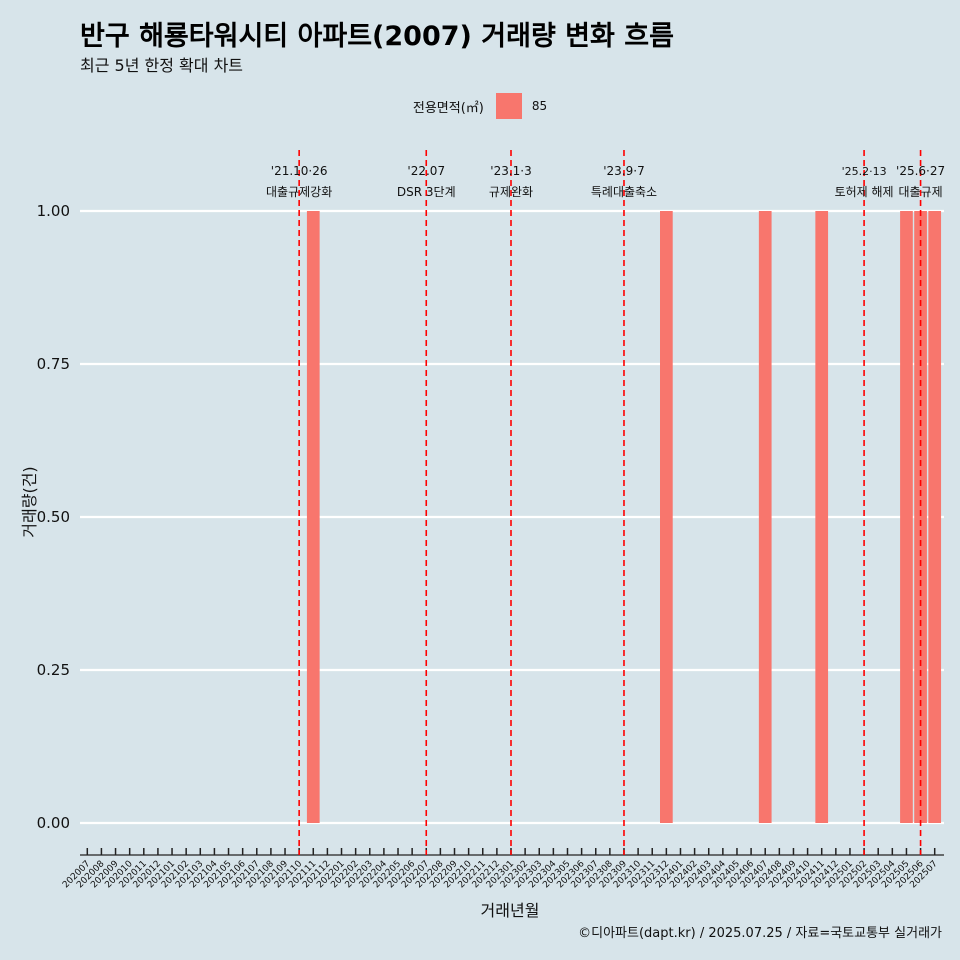 This screenshot has height=960, width=960. Describe the element at coordinates (53, 670) in the screenshot. I see `y-tick-label: 0.25` at that location.